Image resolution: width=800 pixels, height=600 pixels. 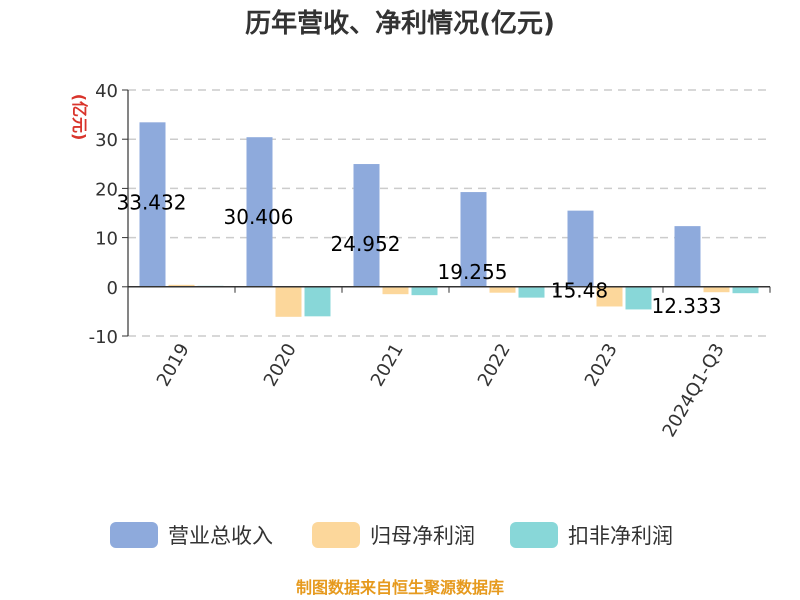 I want to click on x-tick-label: 2022, so click(x=494, y=365).